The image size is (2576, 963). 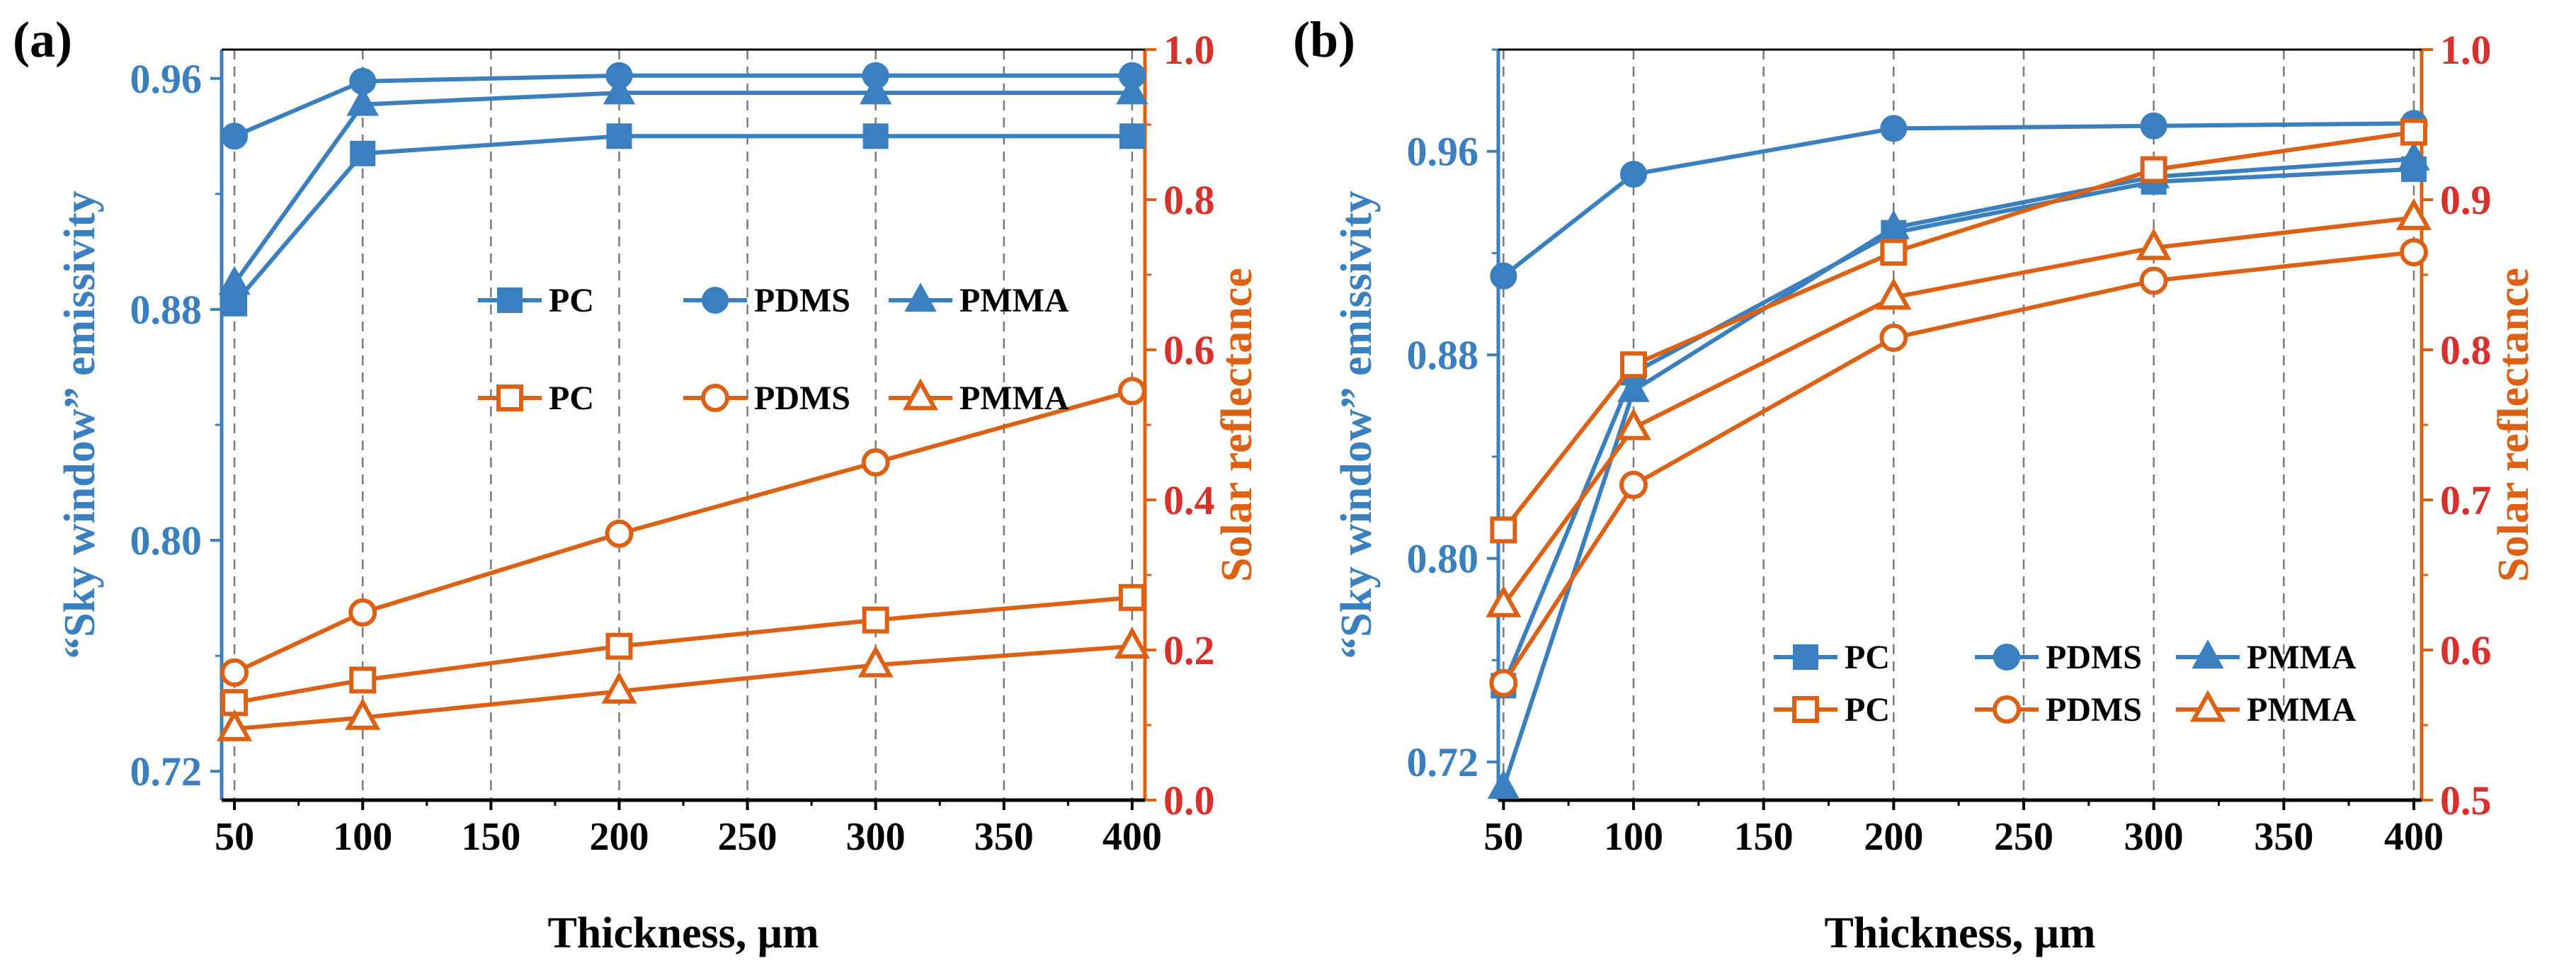 I want to click on series-pdms-emissivity, so click(x=1958, y=200).